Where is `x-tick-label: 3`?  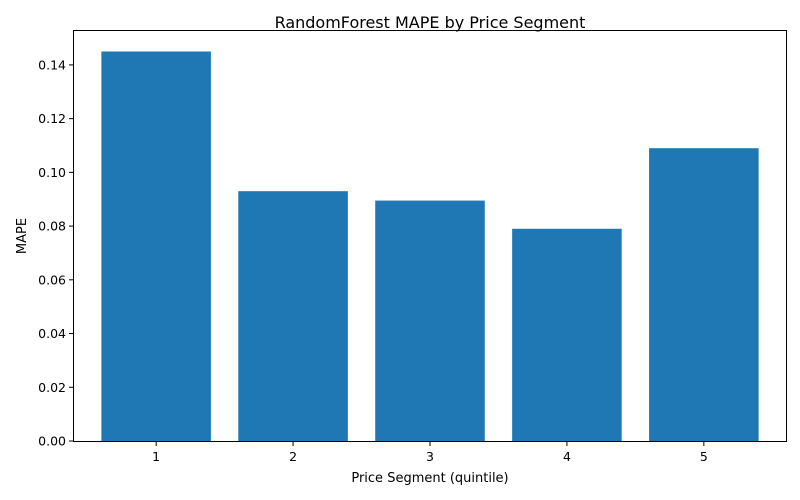
x-tick-label: 3 is located at coordinates (430, 456).